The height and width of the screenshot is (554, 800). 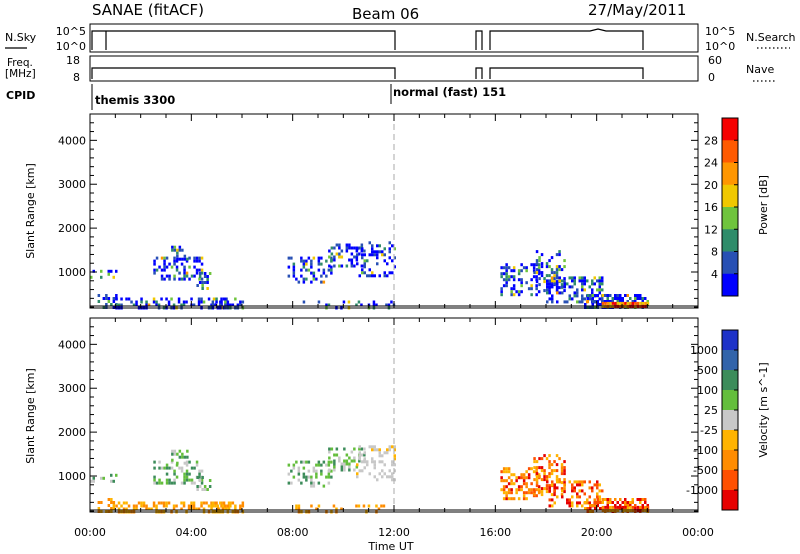 I want to click on x-tick-label: 00:00, so click(x=90, y=532).